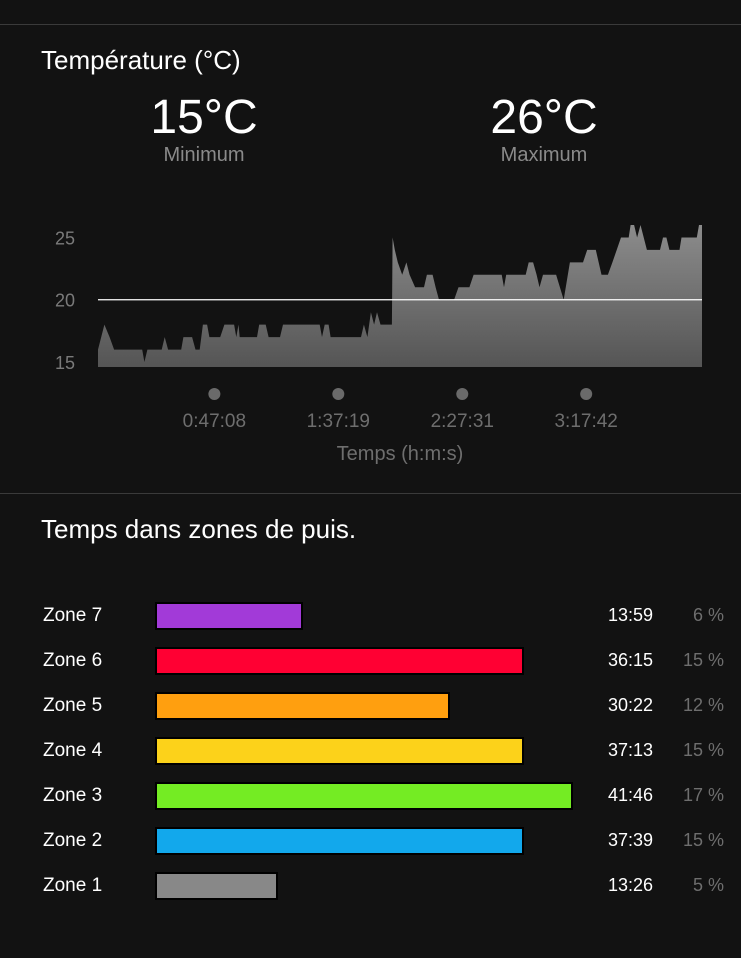 This screenshot has width=741, height=958. Describe the element at coordinates (370, 887) in the screenshot. I see `zone-row: Zone 1 13:26 5 %` at that location.